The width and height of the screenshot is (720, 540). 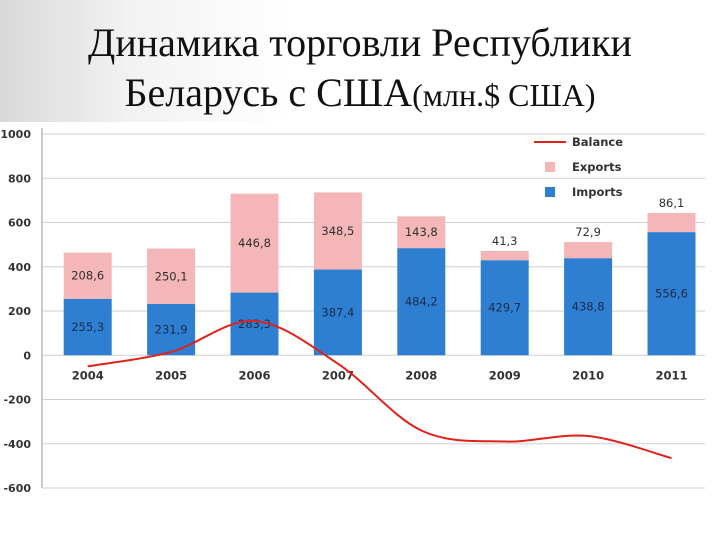 I want to click on y-tick-label: -600, so click(x=17, y=488).